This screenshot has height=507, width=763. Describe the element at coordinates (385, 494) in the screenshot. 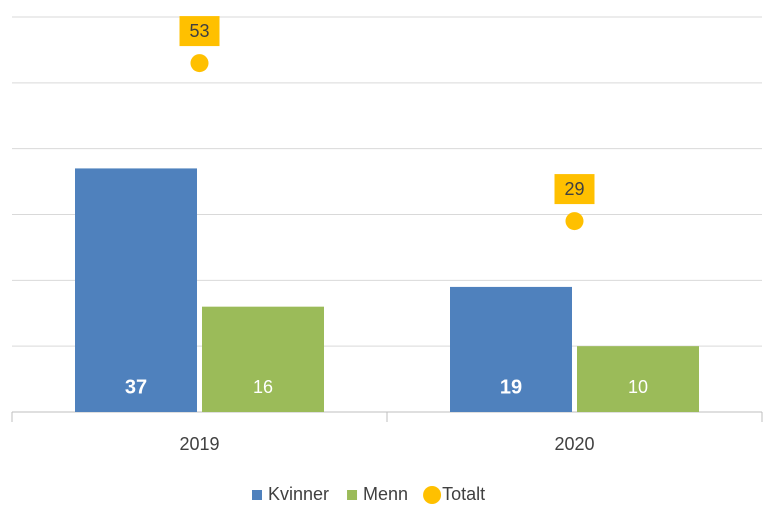

I see `legend-label: Menn` at that location.